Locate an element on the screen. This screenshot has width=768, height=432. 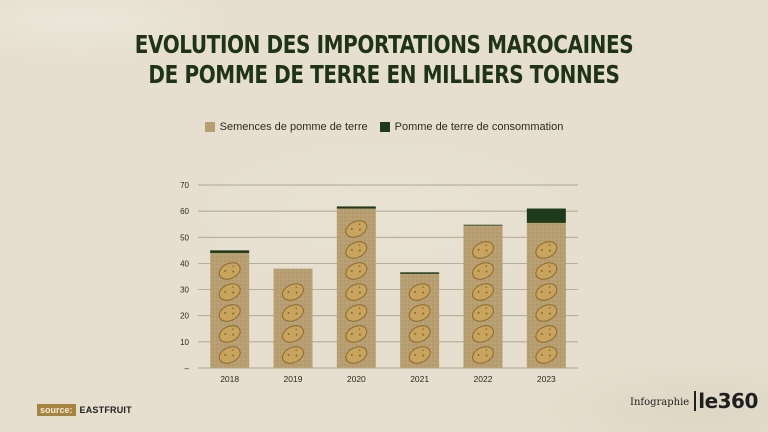
credit: Infographie le360 is located at coordinates (694, 401).